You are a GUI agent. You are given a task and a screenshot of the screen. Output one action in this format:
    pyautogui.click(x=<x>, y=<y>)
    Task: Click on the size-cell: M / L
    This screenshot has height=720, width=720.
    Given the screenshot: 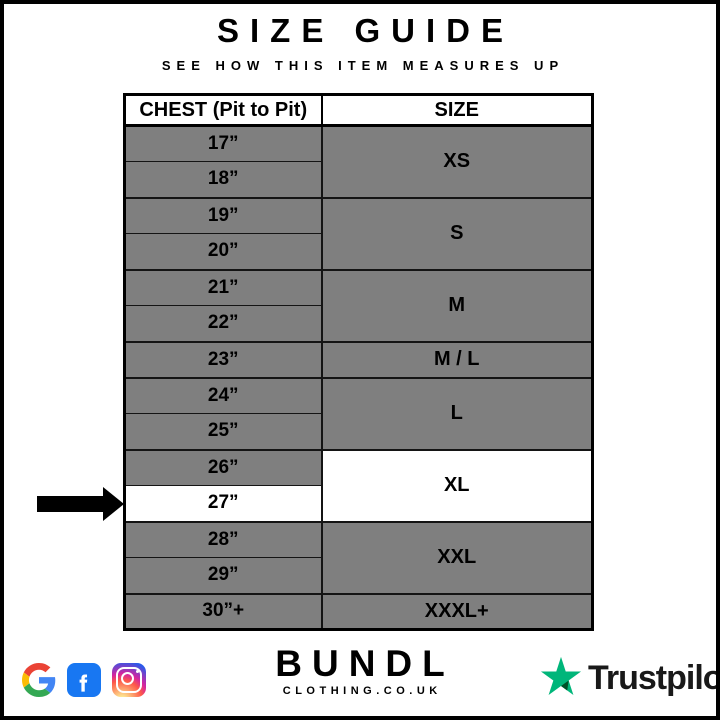 What is the action you would take?
    pyautogui.click(x=457, y=359)
    